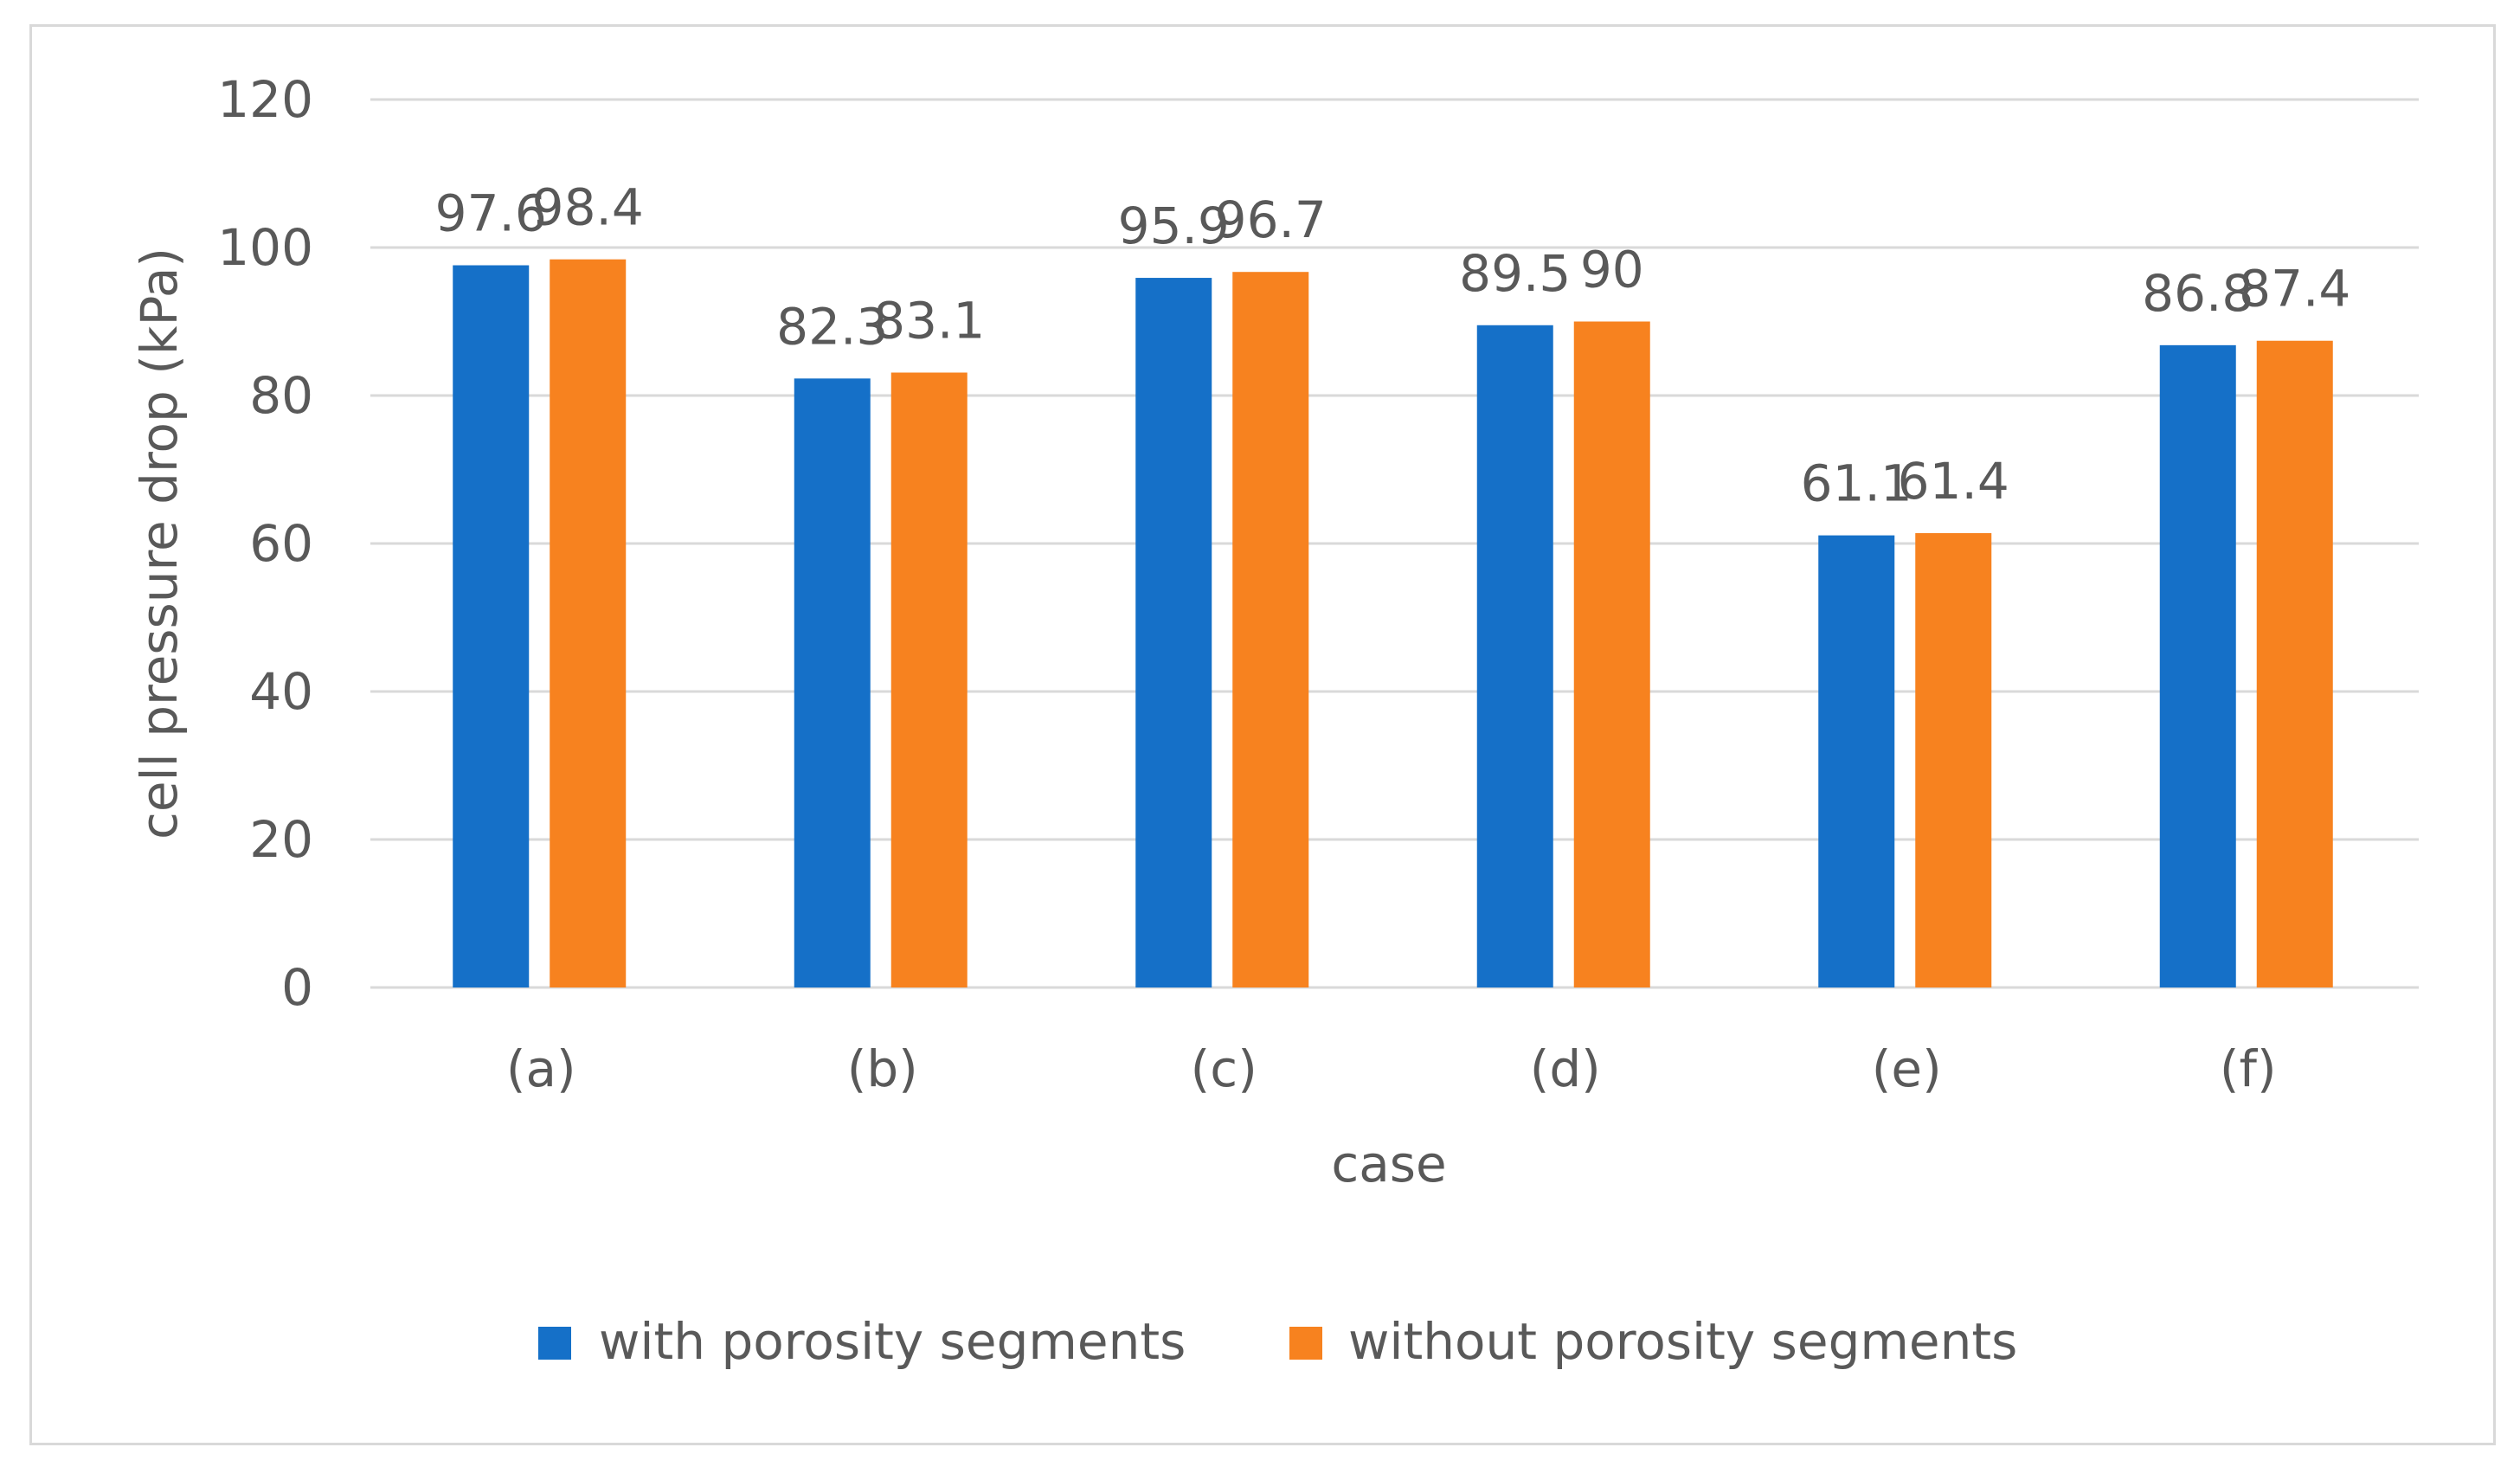  Describe the element at coordinates (281, 543) in the screenshot. I see `y-tick-label: 60` at that location.